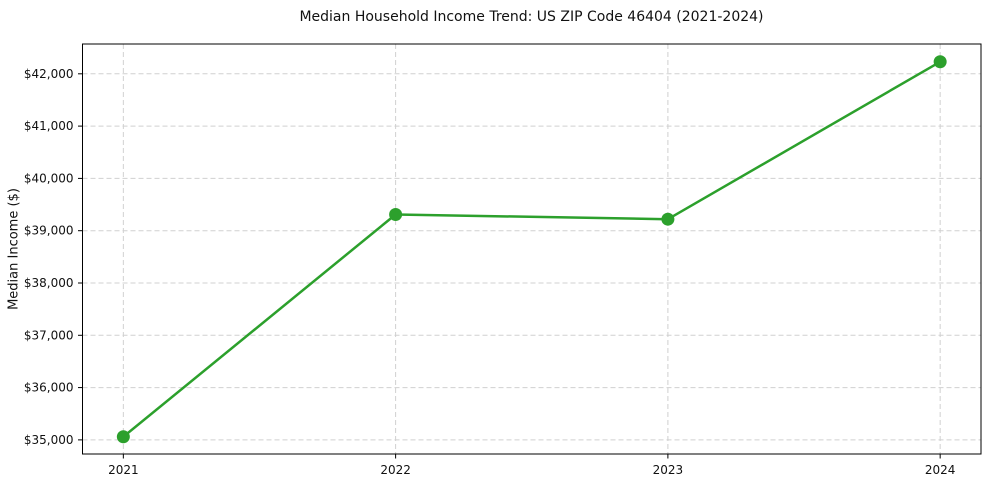 This screenshot has height=490, width=989. I want to click on y-tick-label: $40,000, so click(49, 178).